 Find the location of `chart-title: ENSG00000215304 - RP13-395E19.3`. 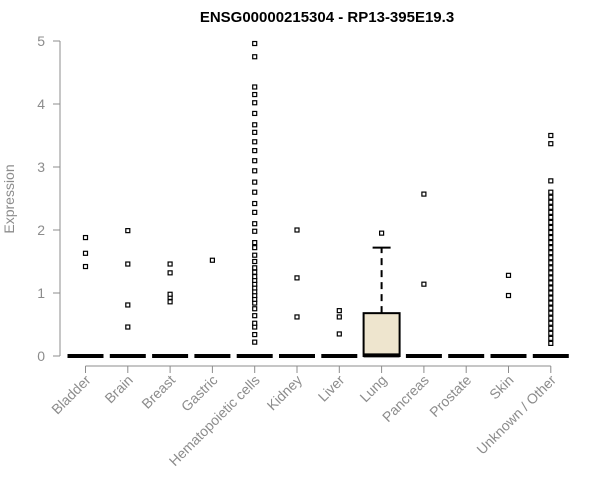

chart-title: ENSG00000215304 - RP13-395E19.3 is located at coordinates (327, 17).